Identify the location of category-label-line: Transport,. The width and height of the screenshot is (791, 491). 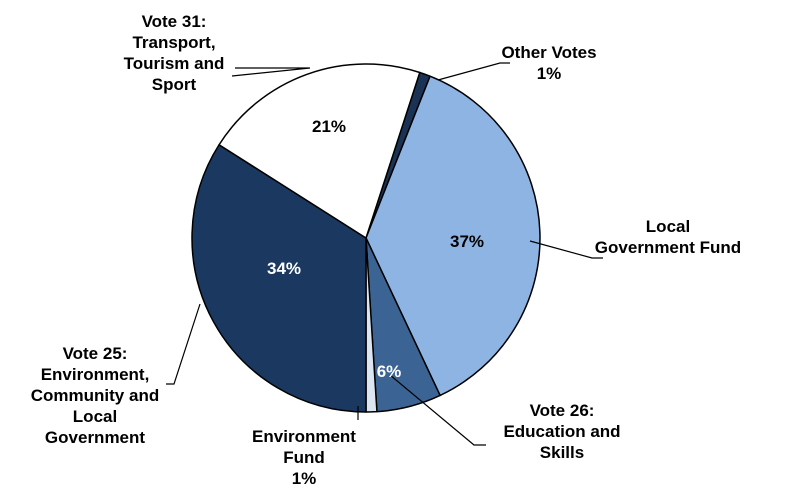
(173, 42).